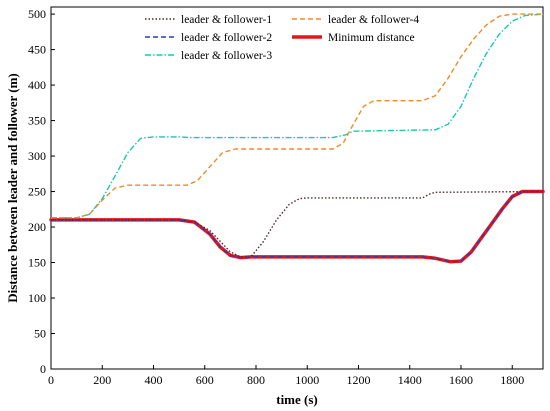 This screenshot has height=411, width=550. I want to click on x-axis-ticks: 0 200 400 600 800 1000 1200 1400 1600 1800, so click(286, 376).